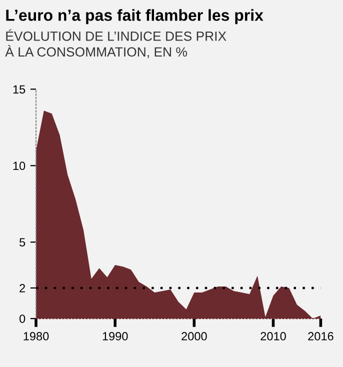 The height and width of the screenshot is (367, 343). What do you see at coordinates (321, 336) in the screenshot?
I see `x-tick-label: 2016` at bounding box center [321, 336].